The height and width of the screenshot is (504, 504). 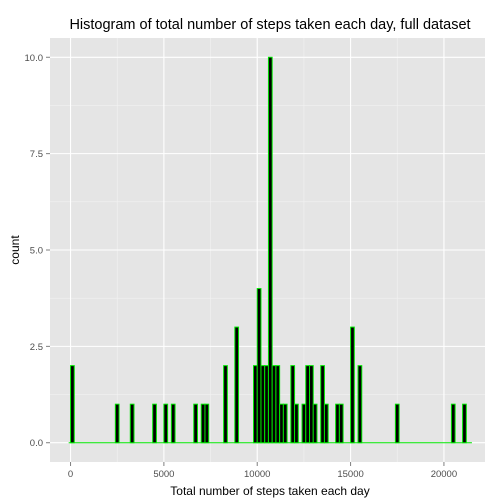 I want to click on y-tick-label: 5.0, so click(x=36, y=251).